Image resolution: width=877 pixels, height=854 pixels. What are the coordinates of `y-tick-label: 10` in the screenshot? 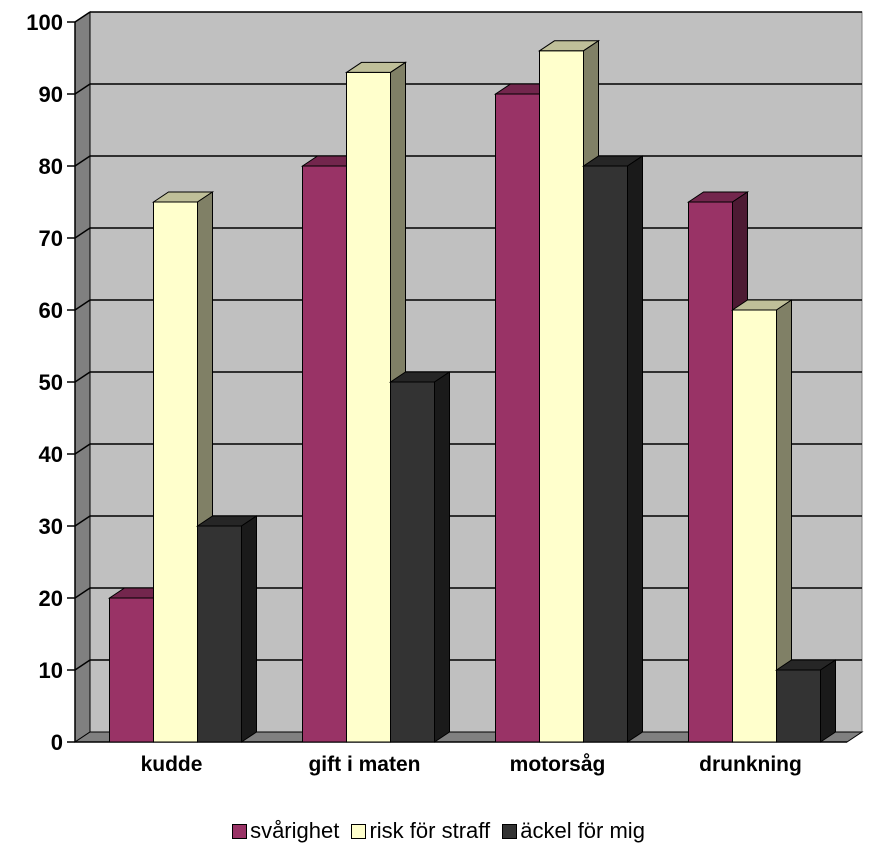 It's located at (51, 670).